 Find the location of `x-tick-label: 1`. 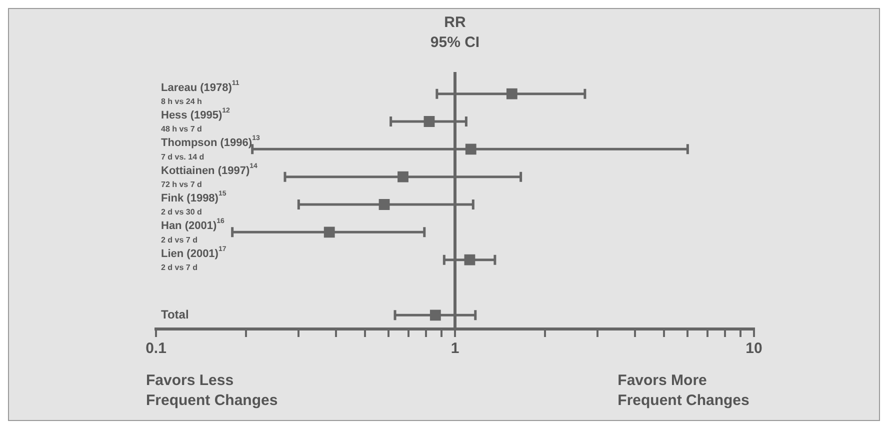

x-tick-label: 1 is located at coordinates (455, 349).